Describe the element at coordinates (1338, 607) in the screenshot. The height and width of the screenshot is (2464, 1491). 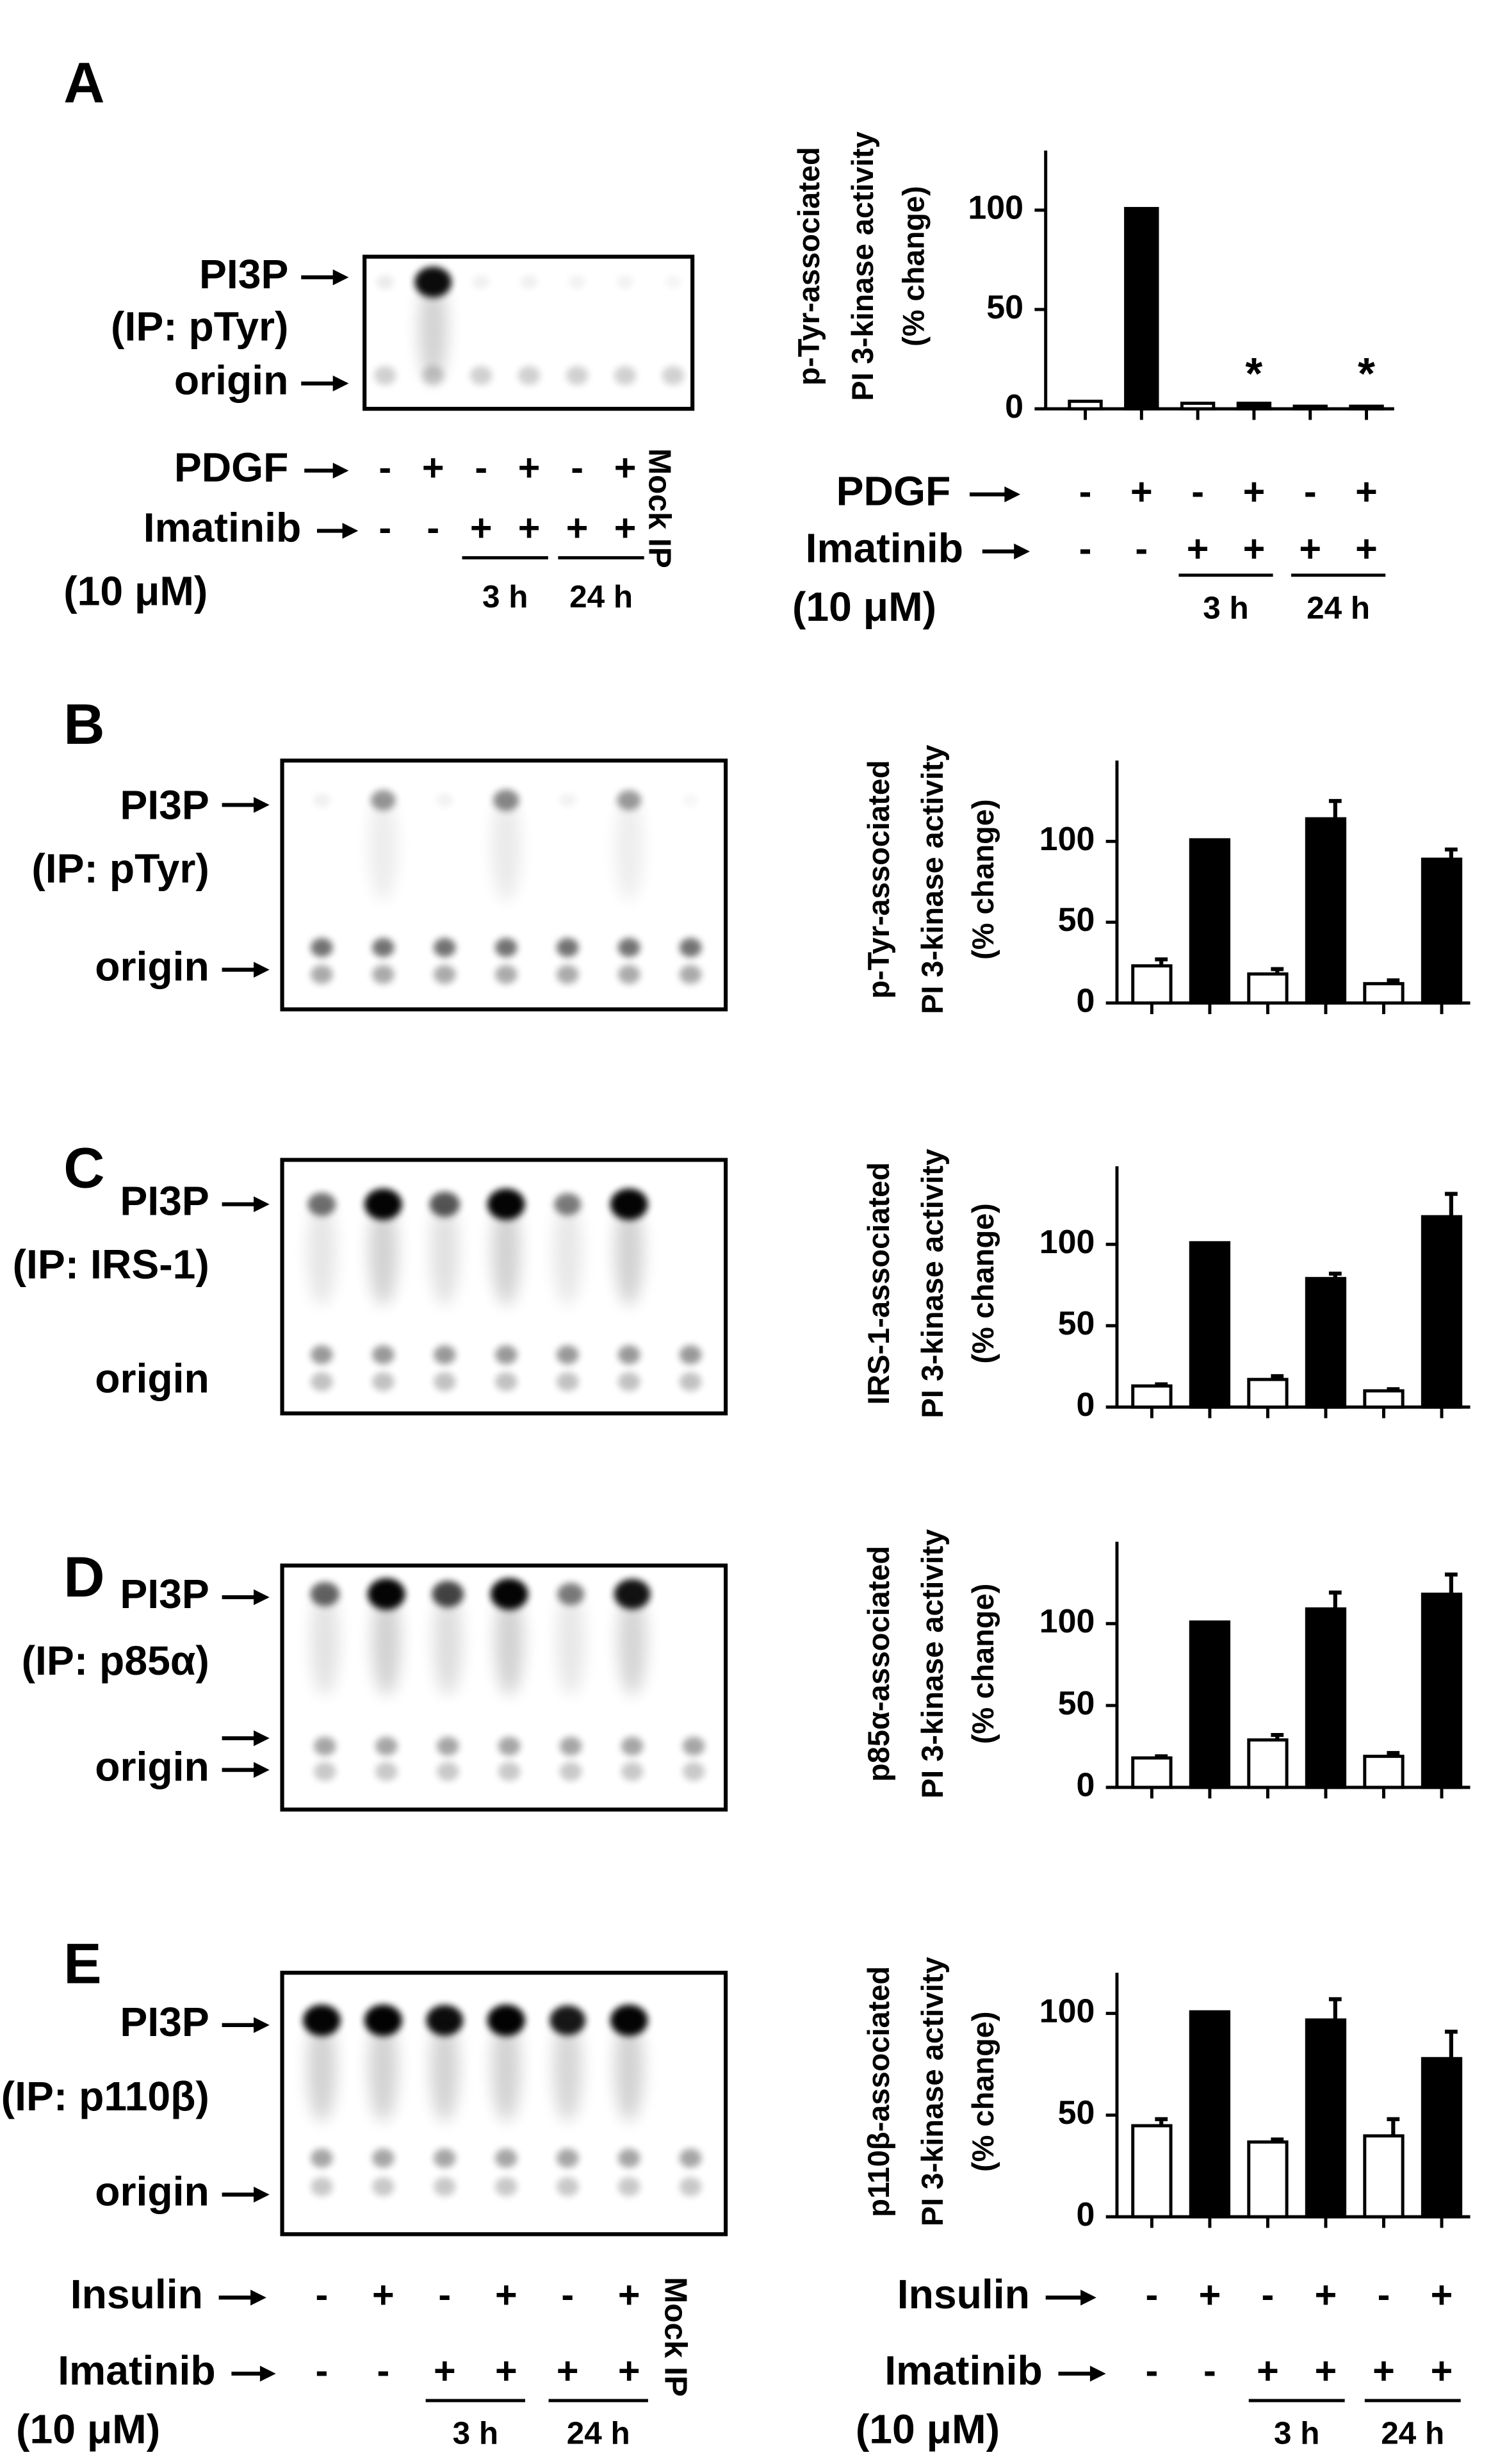
I see `time-label: 24 h` at that location.